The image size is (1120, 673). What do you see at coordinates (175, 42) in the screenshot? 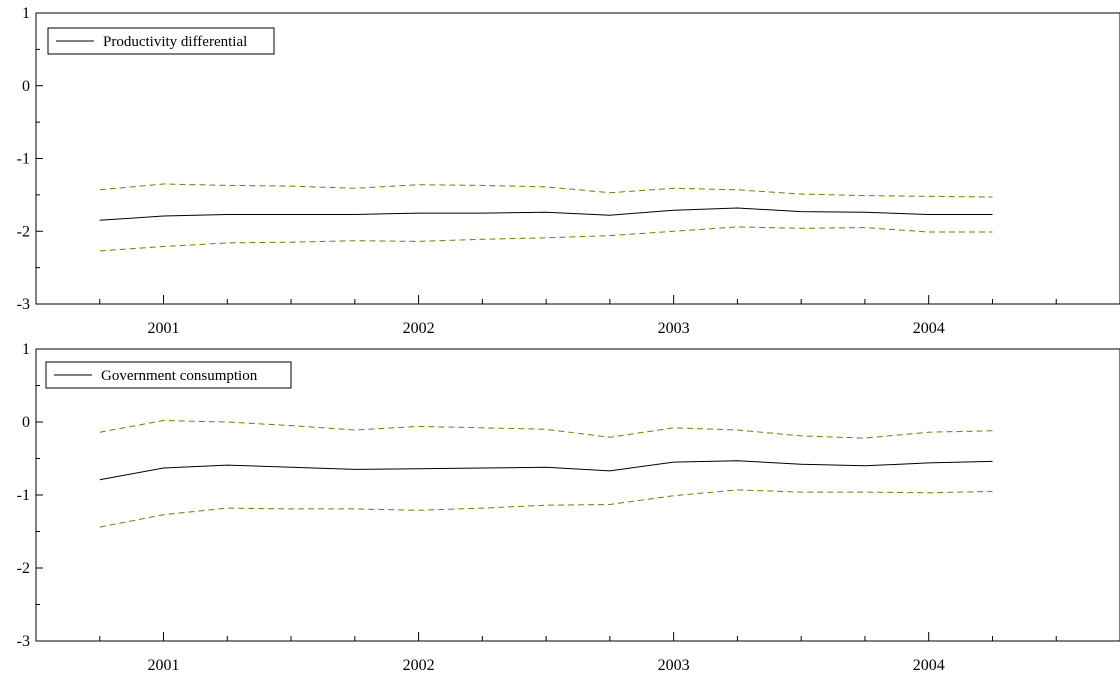
I see `legend-label: Productivity differential` at bounding box center [175, 42].